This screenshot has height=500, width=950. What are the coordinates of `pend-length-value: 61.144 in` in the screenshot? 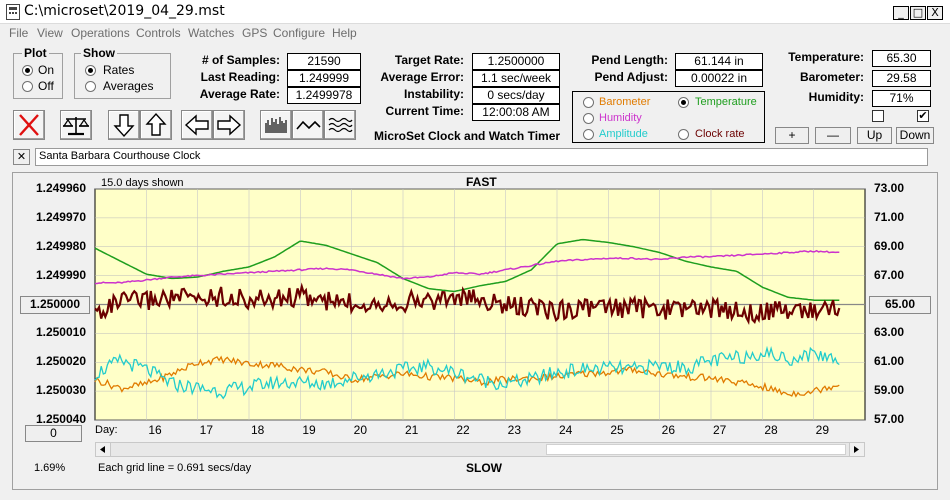 It's located at (719, 61).